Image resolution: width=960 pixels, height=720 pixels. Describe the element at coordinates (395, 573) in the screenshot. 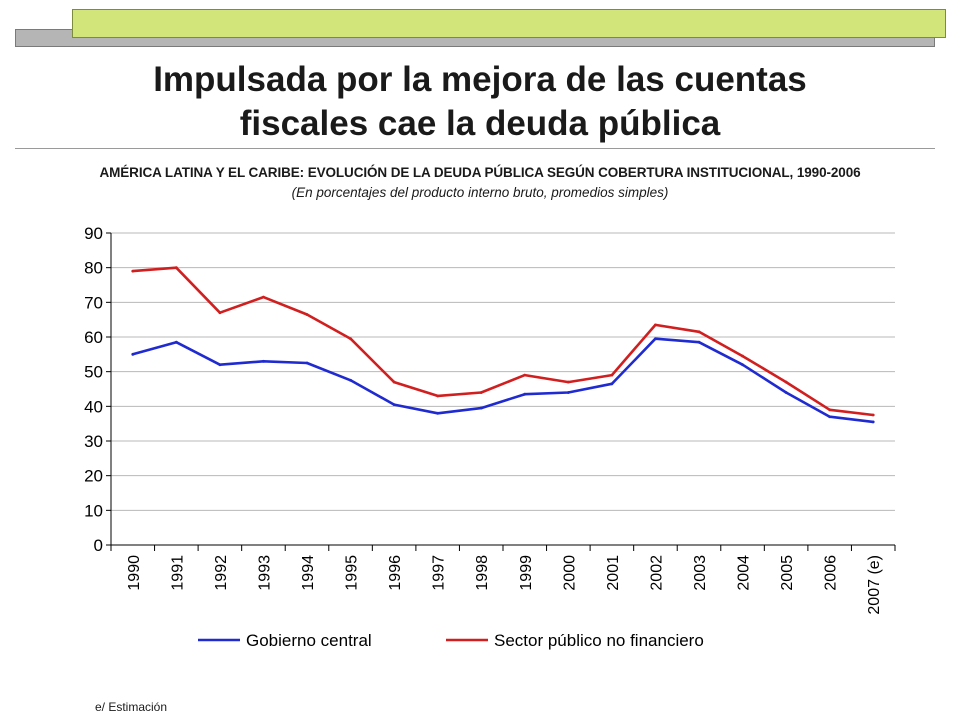

I see `x-tick-label: 1996` at that location.